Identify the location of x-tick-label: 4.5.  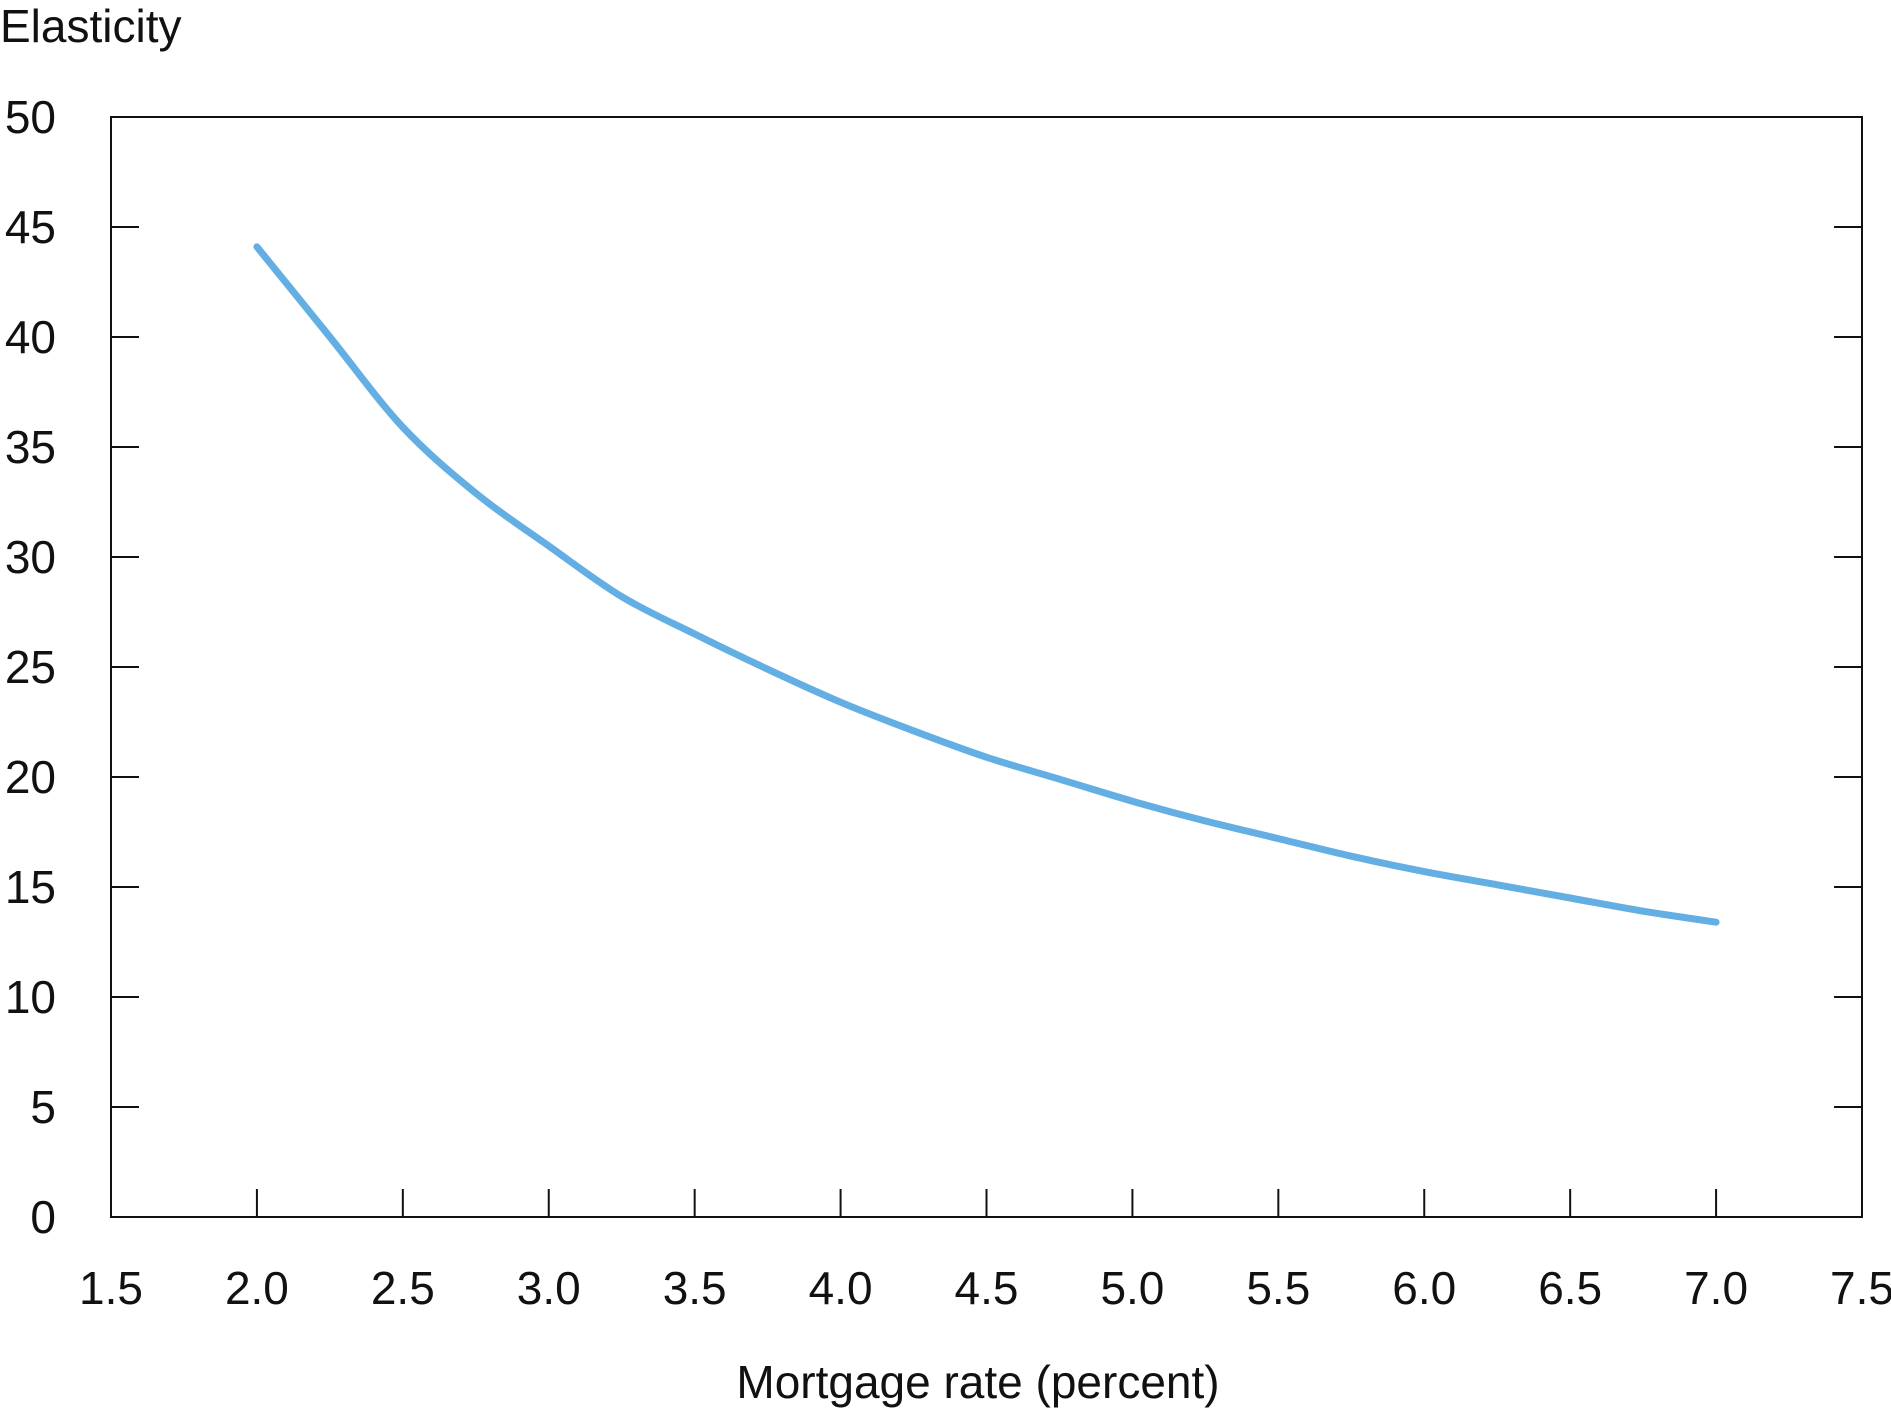
(987, 1288).